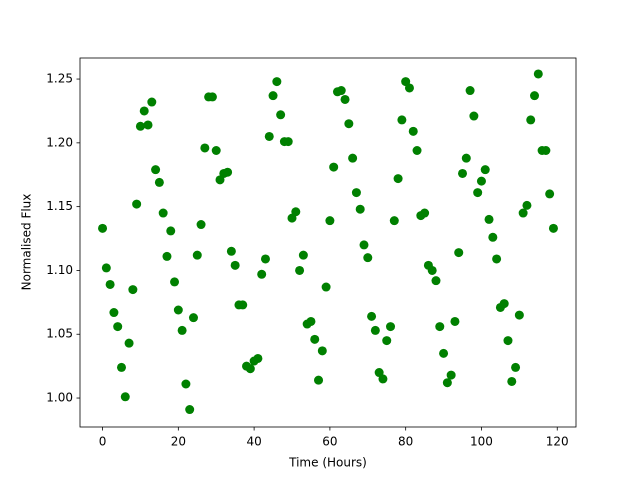 Image resolution: width=640 pixels, height=484 pixels. What do you see at coordinates (59, 79) in the screenshot?
I see `y-tick-label: 1.25` at bounding box center [59, 79].